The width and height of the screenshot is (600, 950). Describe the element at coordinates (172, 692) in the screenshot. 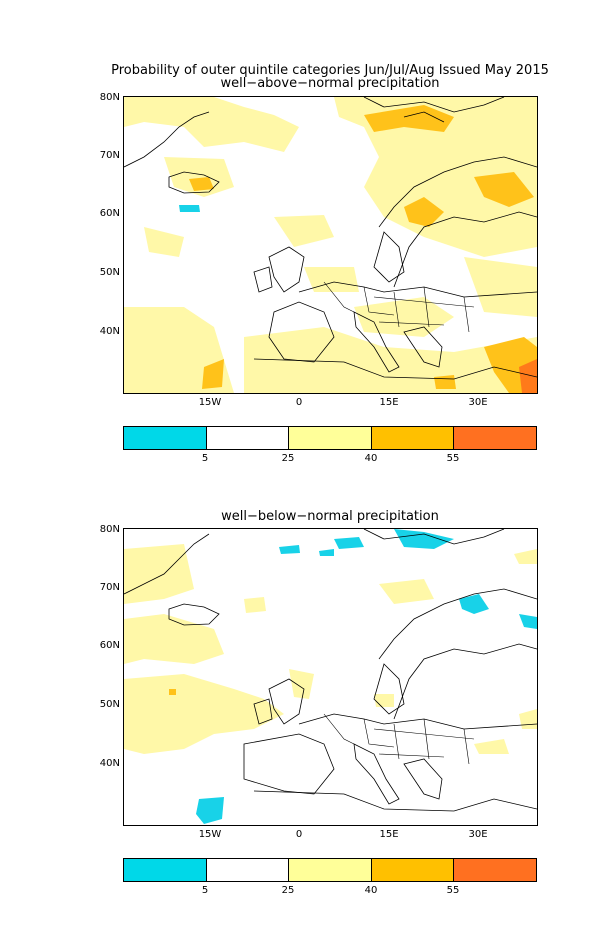

I see `prob-fields-mid` at that location.